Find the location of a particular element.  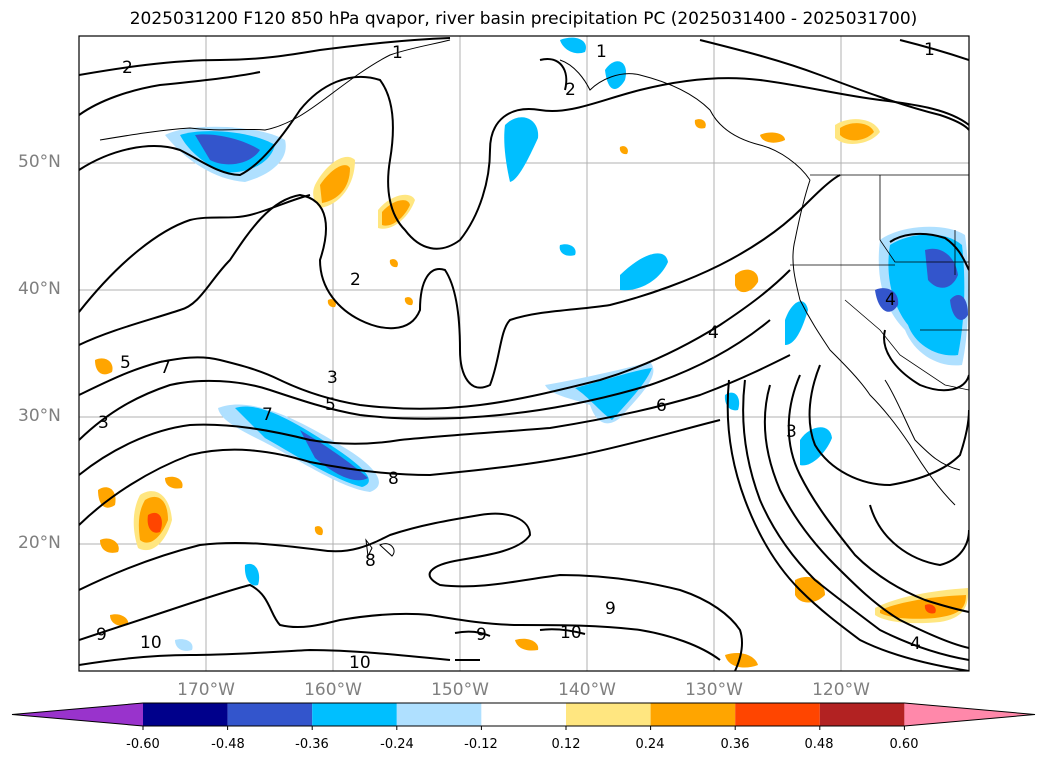

lat-label-50n: 50°N is located at coordinates (39, 162).